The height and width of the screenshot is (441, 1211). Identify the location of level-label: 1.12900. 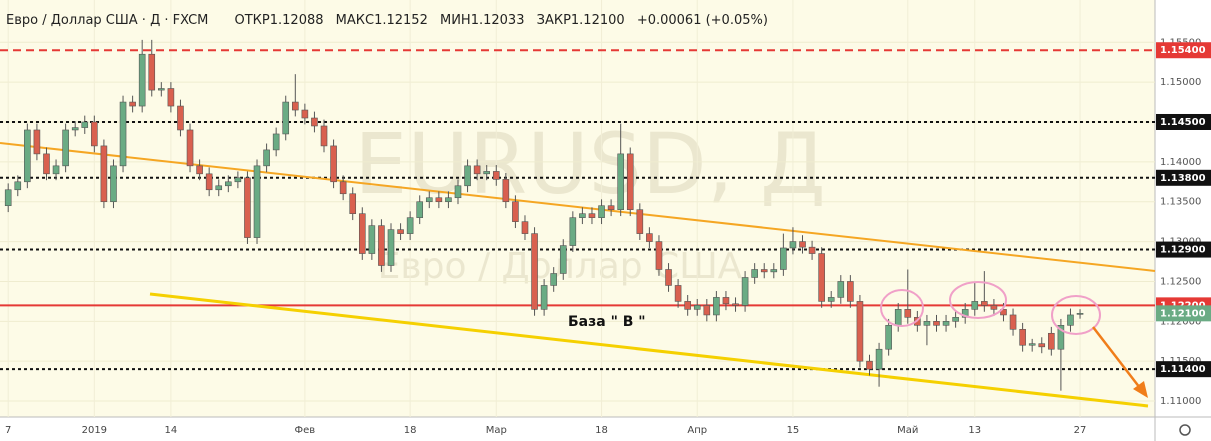
(1183, 250).